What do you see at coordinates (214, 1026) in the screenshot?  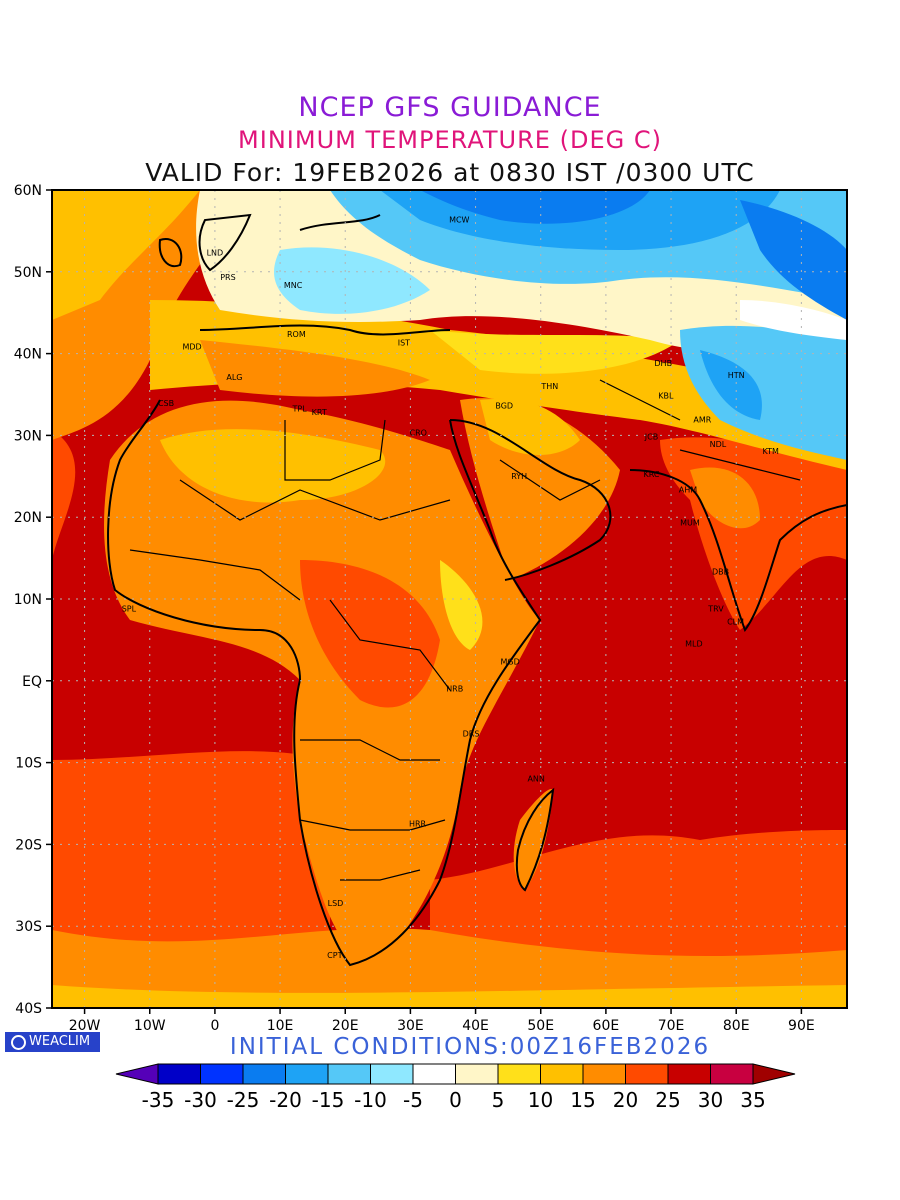 I see `lon-label: 0` at bounding box center [214, 1026].